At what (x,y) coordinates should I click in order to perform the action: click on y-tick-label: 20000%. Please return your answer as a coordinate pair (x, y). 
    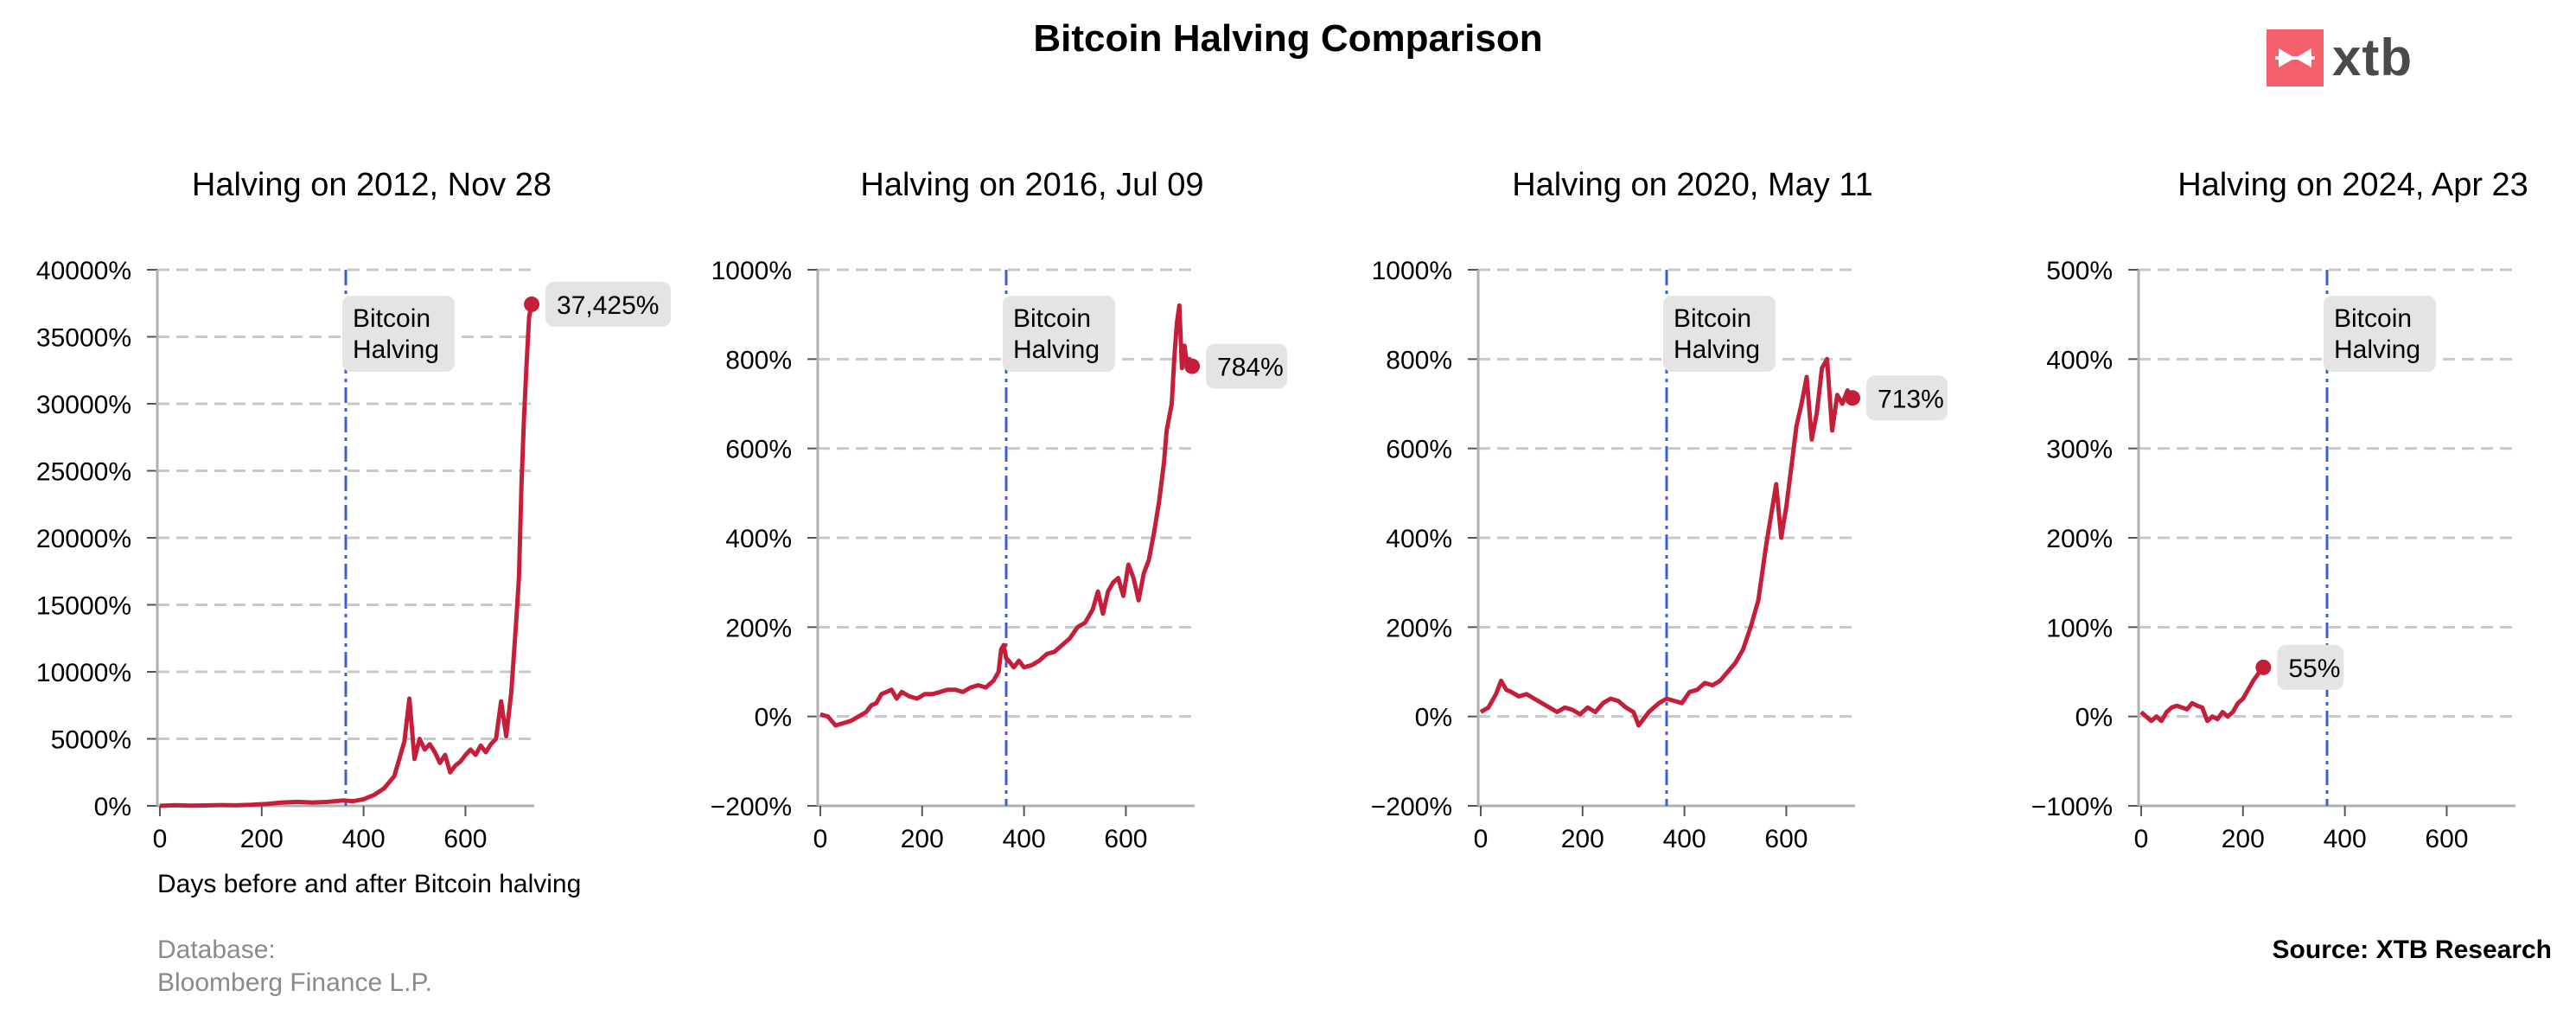
    Looking at the image, I should click on (83, 539).